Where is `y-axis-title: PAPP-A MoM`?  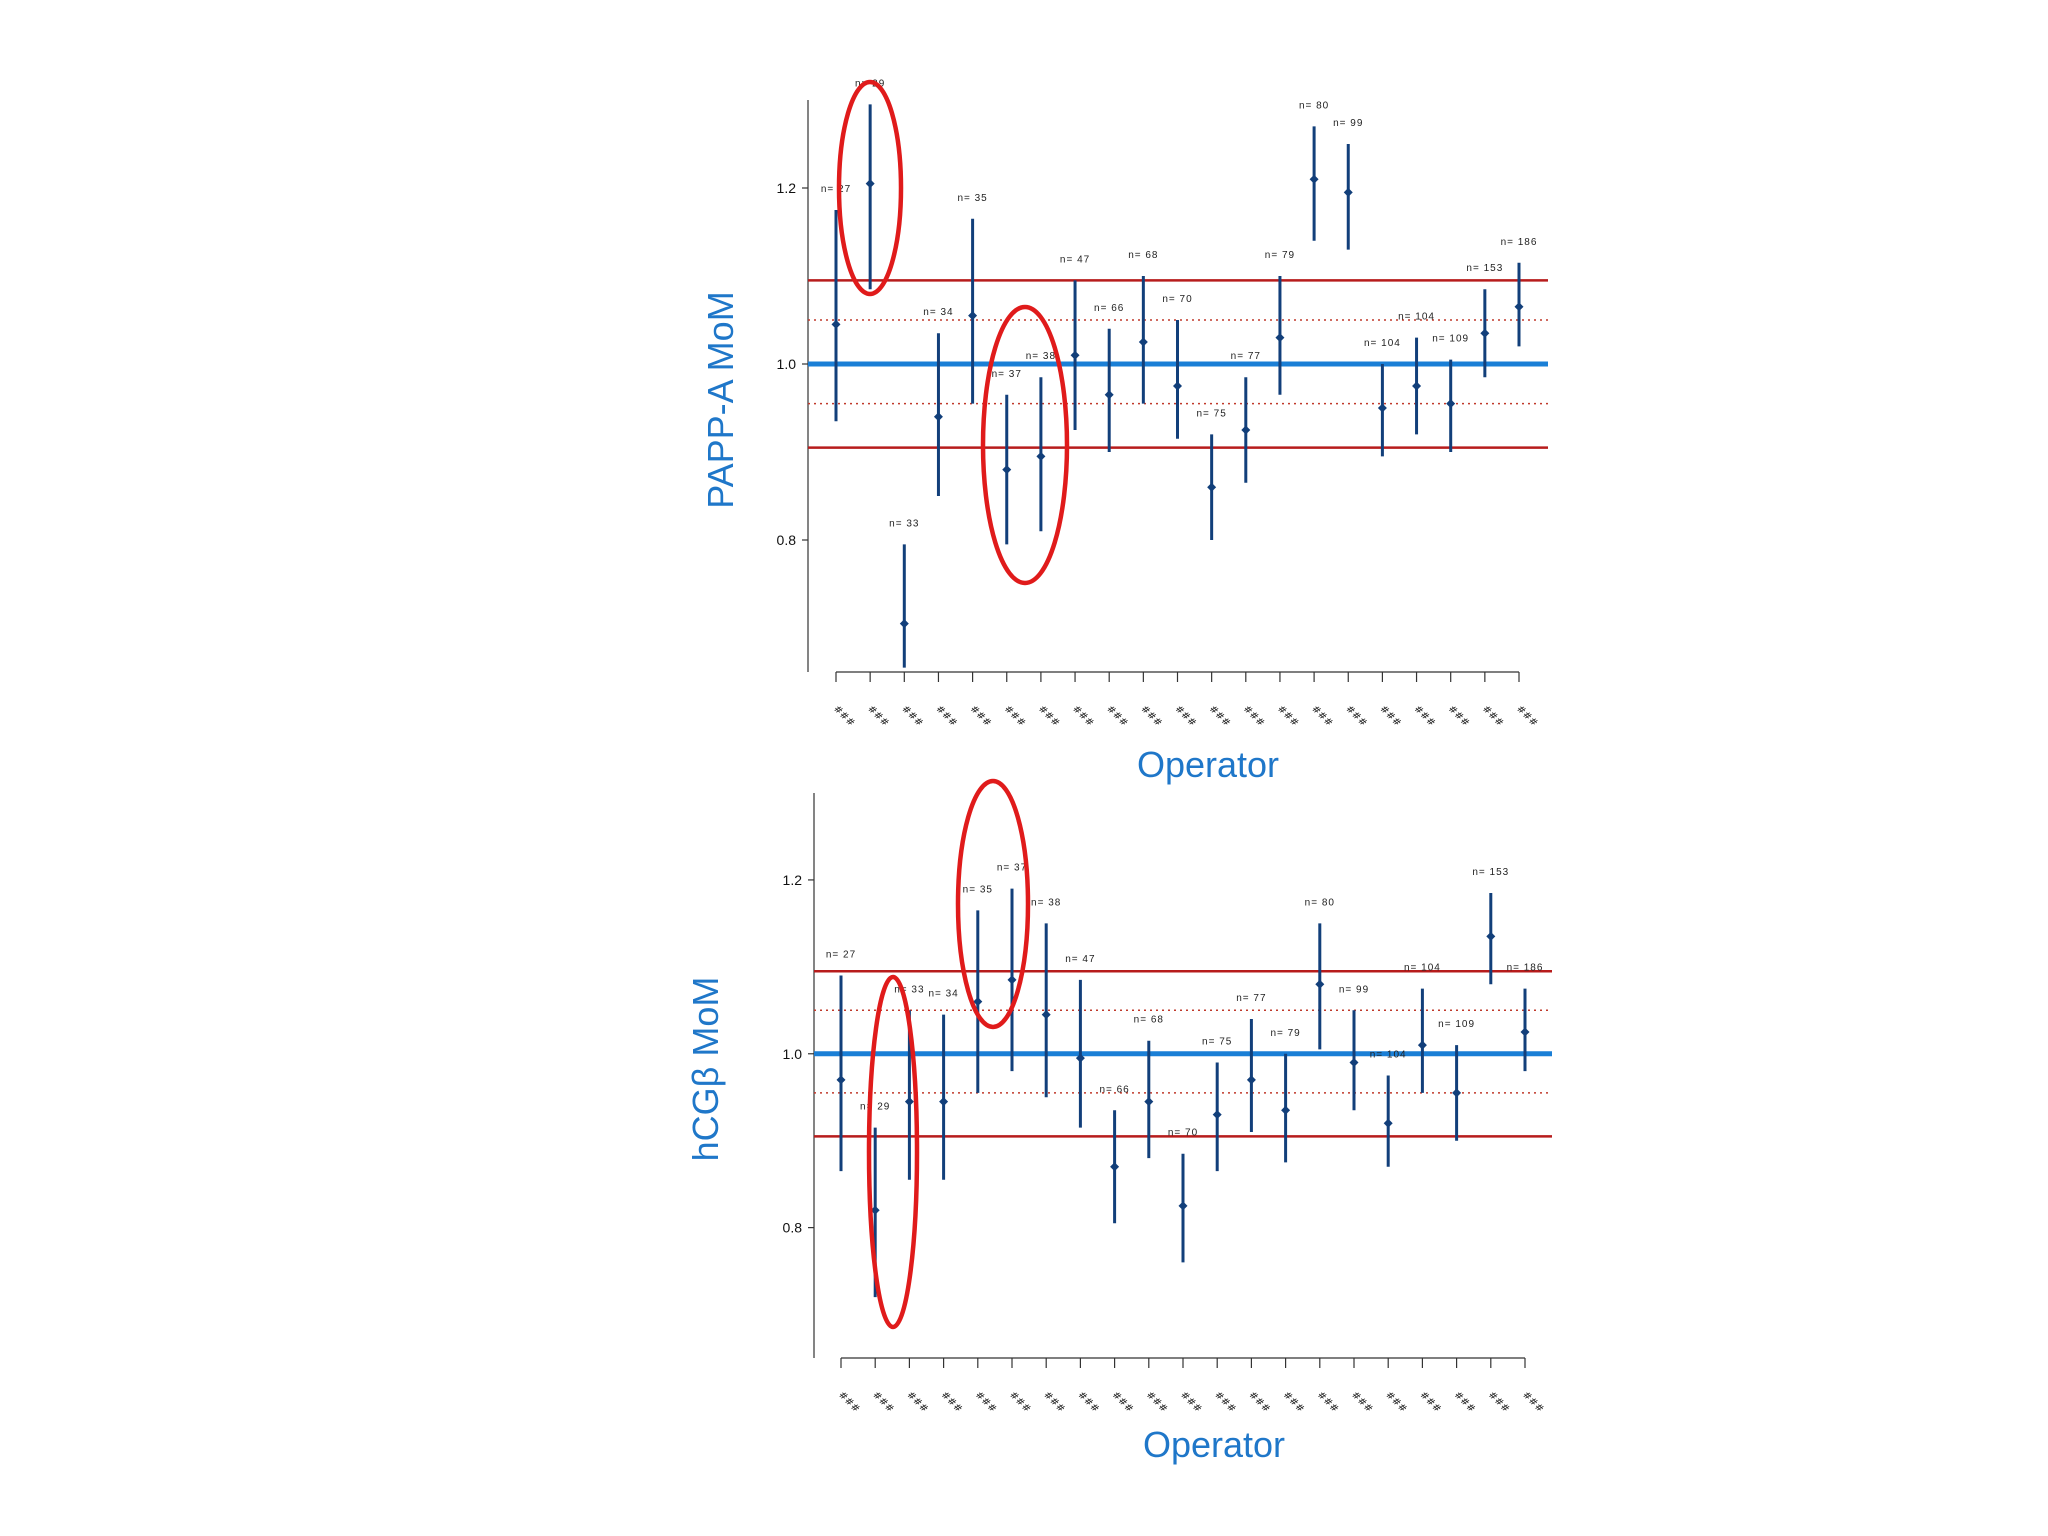
y-axis-title: PAPP-A MoM is located at coordinates (720, 399).